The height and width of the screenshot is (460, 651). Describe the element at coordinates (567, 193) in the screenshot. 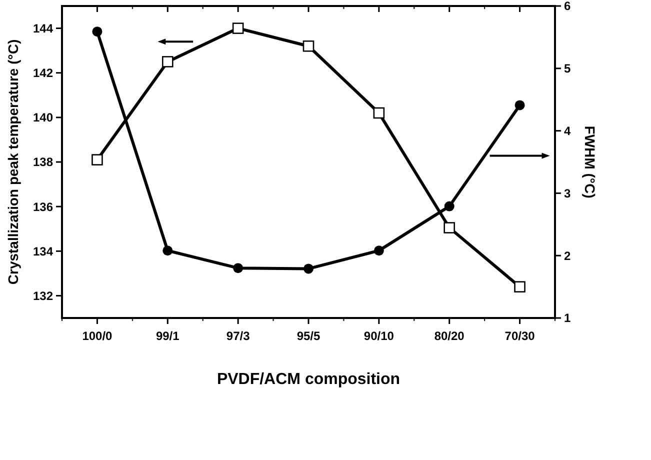

I see `y2-tick-label: 3` at that location.